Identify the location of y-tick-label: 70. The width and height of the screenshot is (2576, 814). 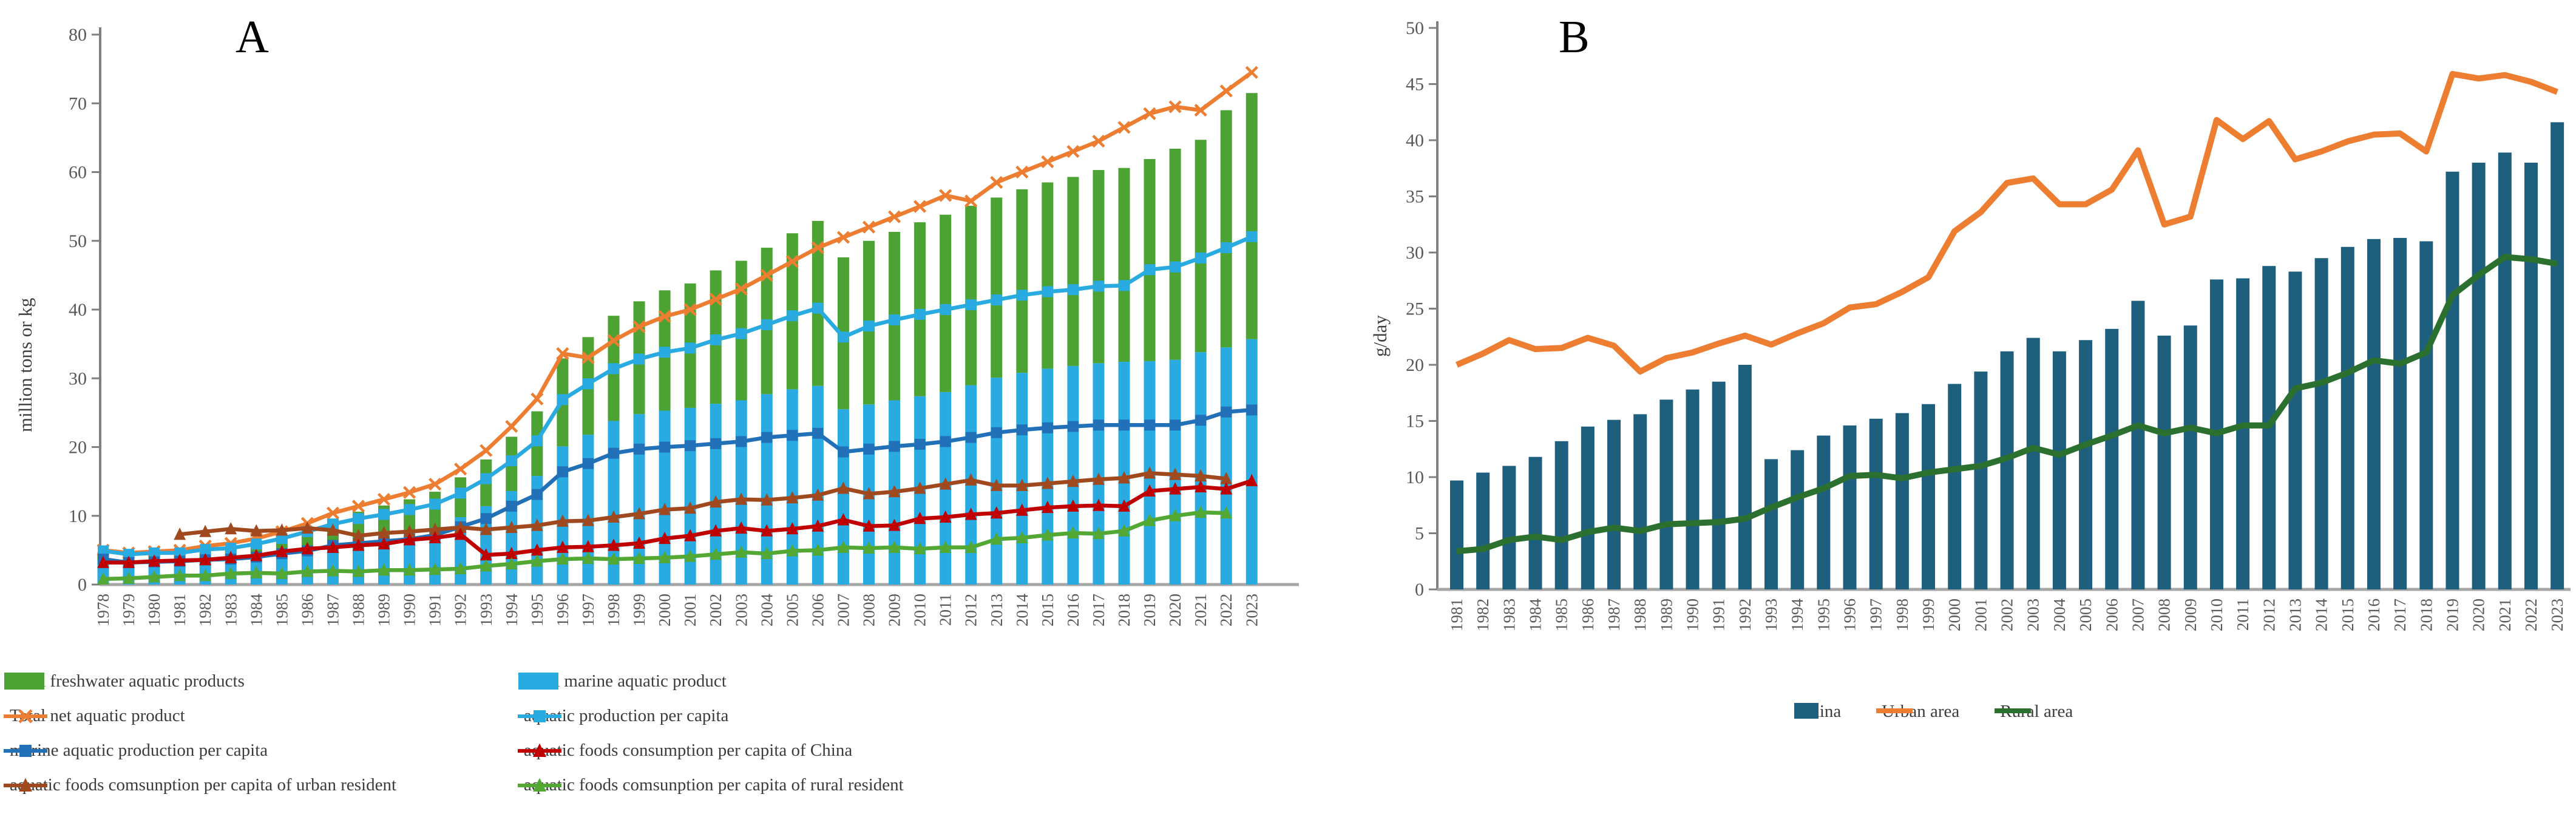
(78, 104).